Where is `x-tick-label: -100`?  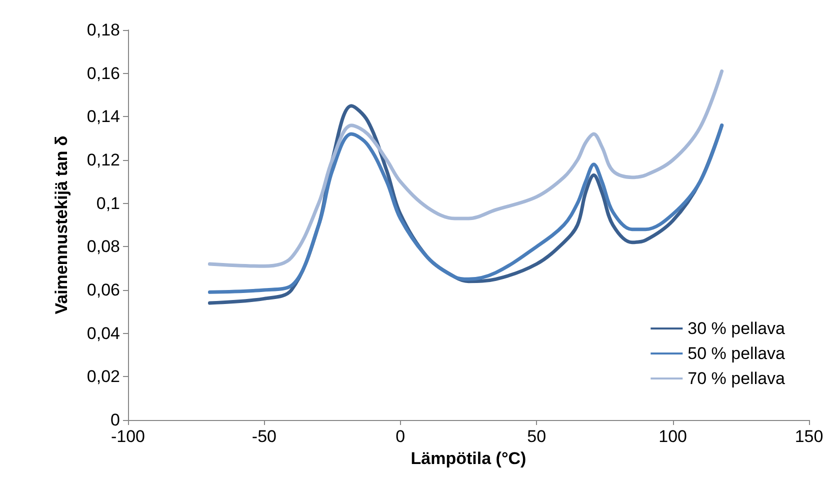
x-tick-label: -100 is located at coordinates (128, 436).